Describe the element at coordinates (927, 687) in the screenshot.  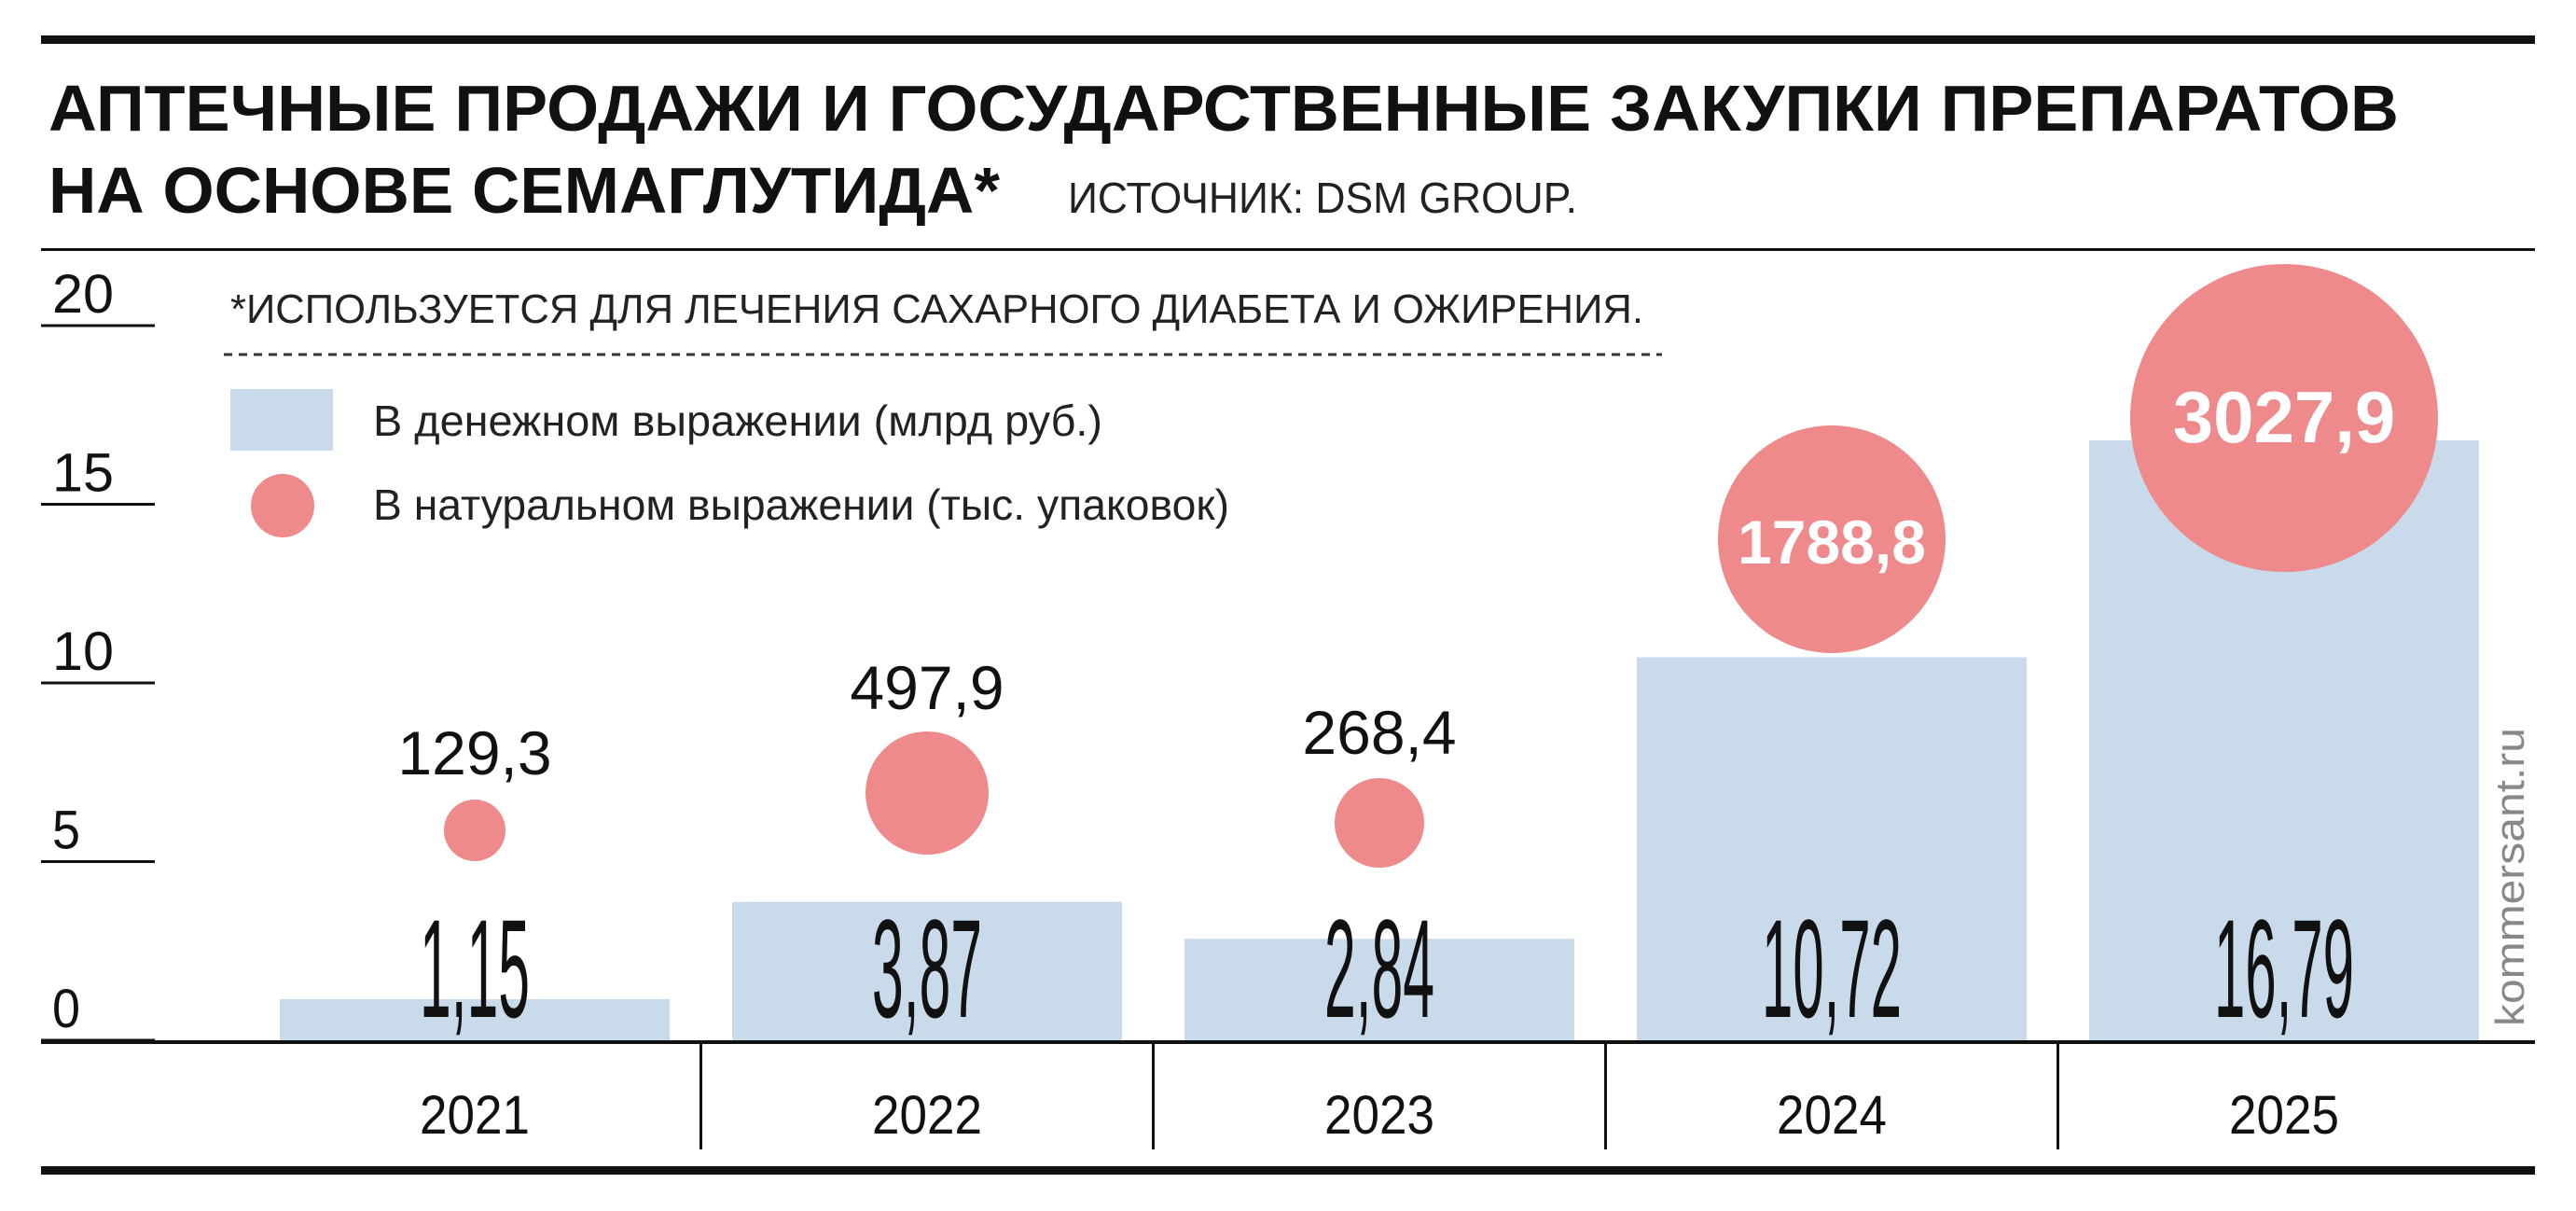
I see `bubble-value-label: 497,9` at that location.